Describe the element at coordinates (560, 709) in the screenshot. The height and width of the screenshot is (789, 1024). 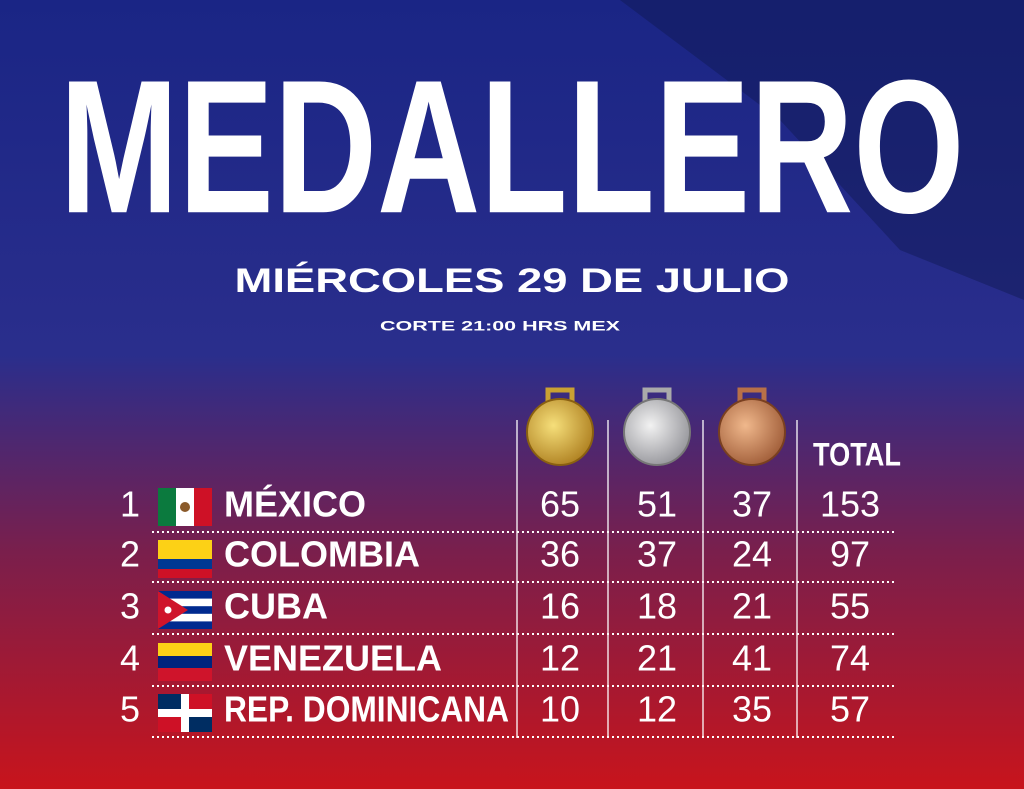
I see `gold-count: 10` at that location.